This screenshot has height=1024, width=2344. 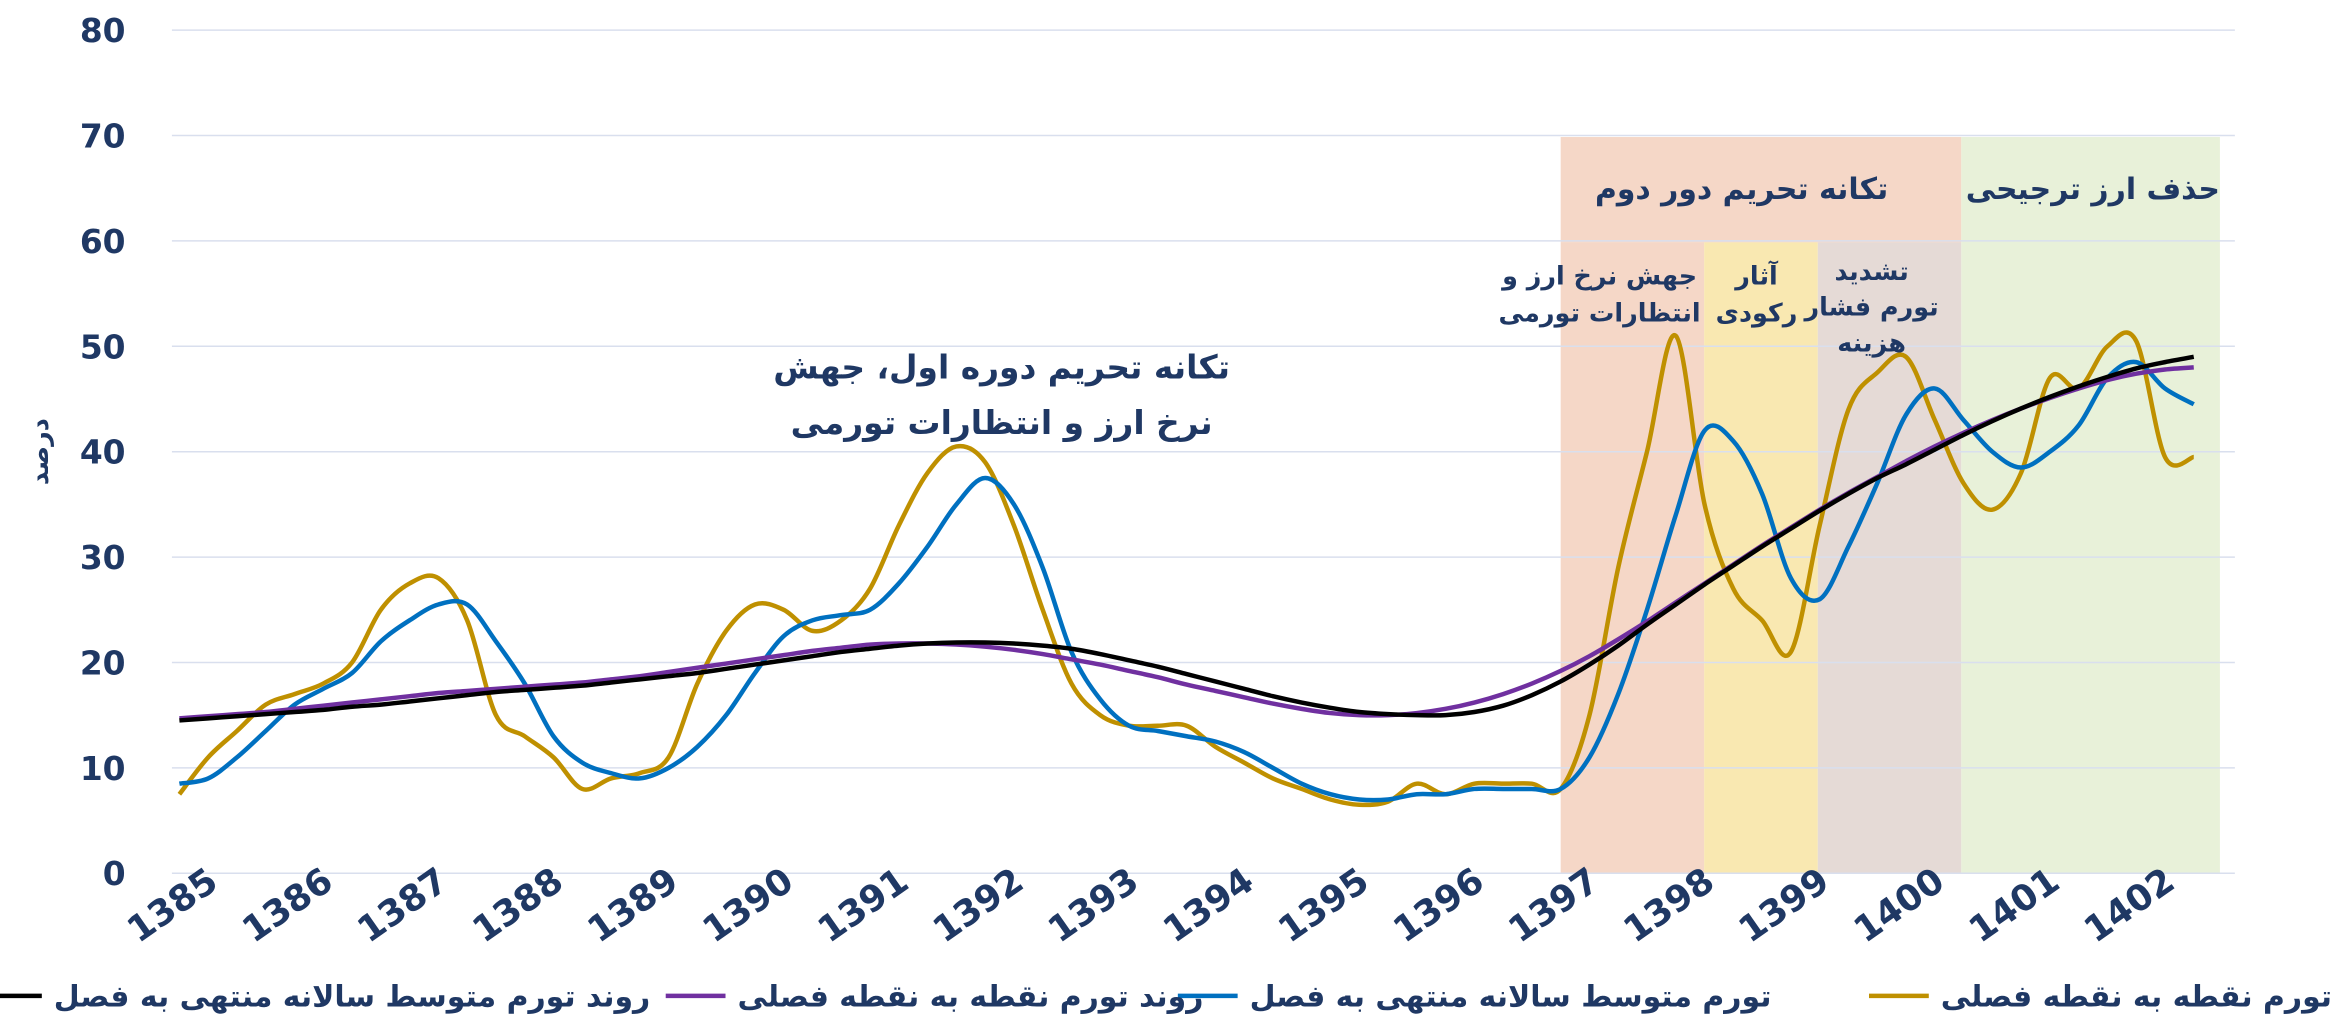 What do you see at coordinates (1599, 294) in the screenshot?
I see `annotation-fx-jump: جهش نرخ ارز و انتظارات تورمی` at bounding box center [1599, 294].